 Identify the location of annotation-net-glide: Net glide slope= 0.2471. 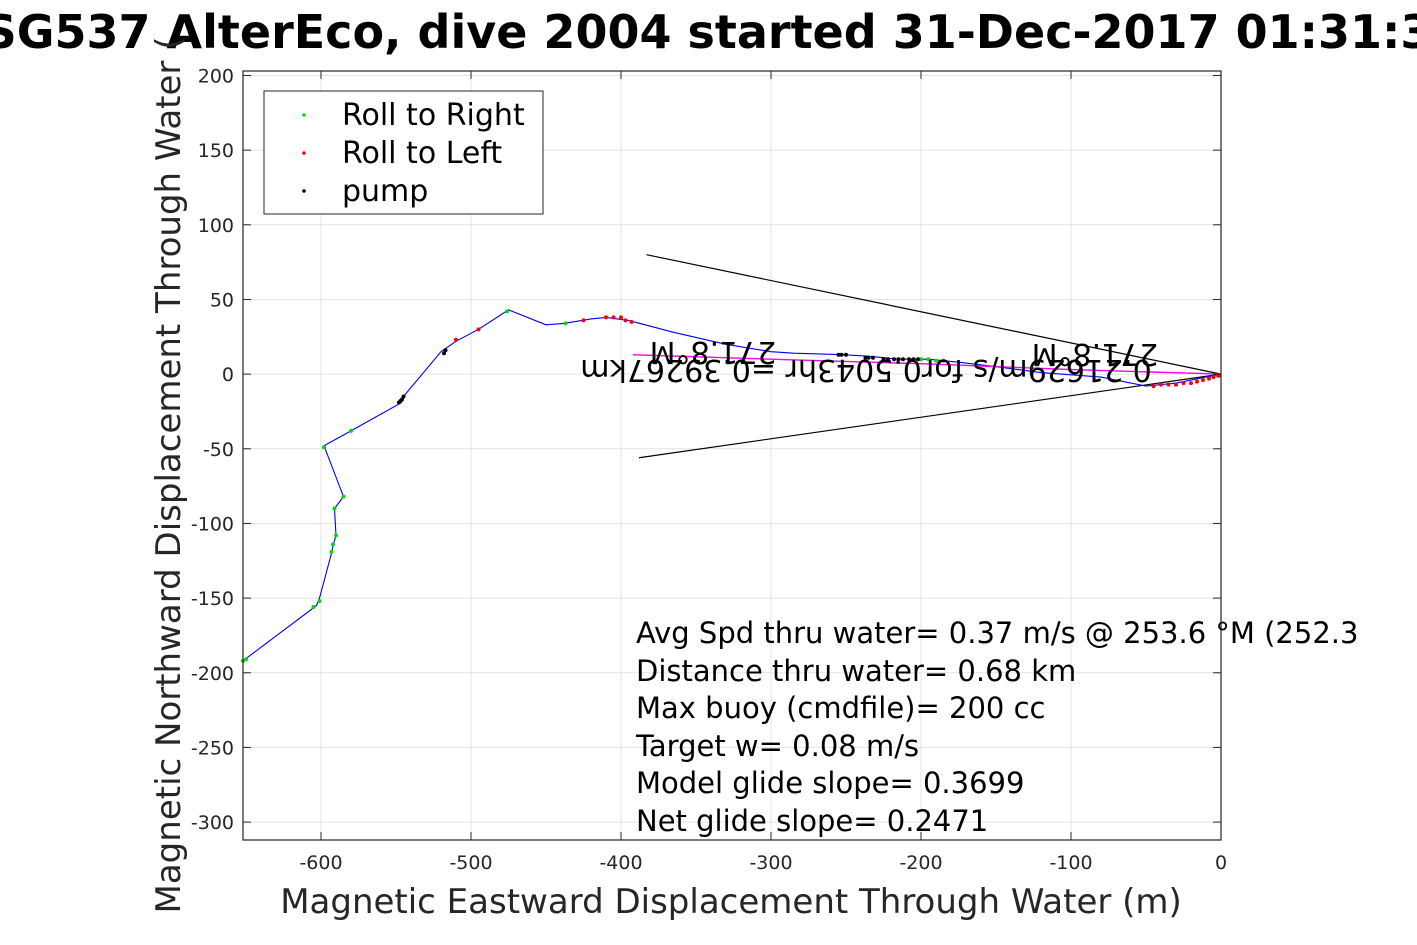
(812, 821).